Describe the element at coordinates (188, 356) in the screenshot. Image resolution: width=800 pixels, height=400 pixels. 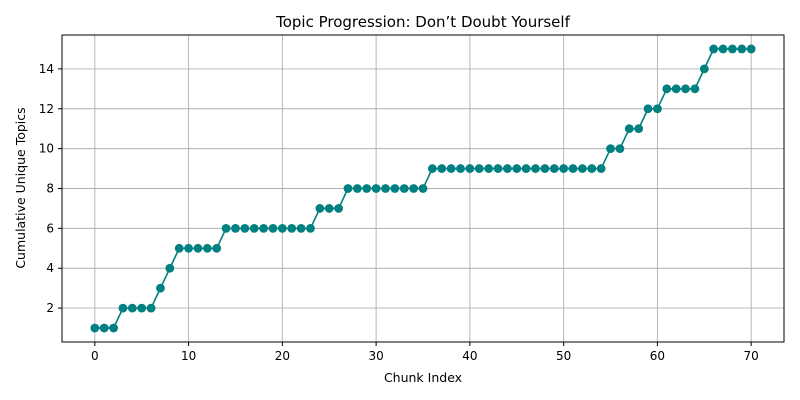
I see `x-tick-label: 10` at that location.